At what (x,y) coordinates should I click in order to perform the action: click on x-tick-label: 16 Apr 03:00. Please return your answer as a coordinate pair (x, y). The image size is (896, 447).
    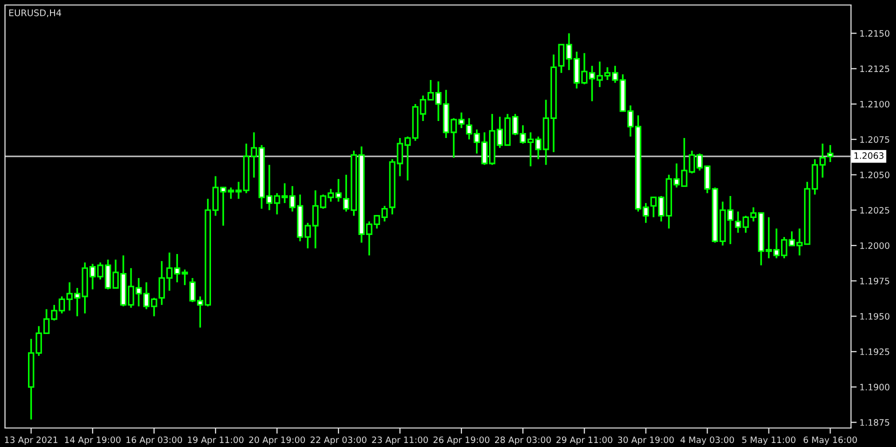
    Looking at the image, I should click on (154, 440).